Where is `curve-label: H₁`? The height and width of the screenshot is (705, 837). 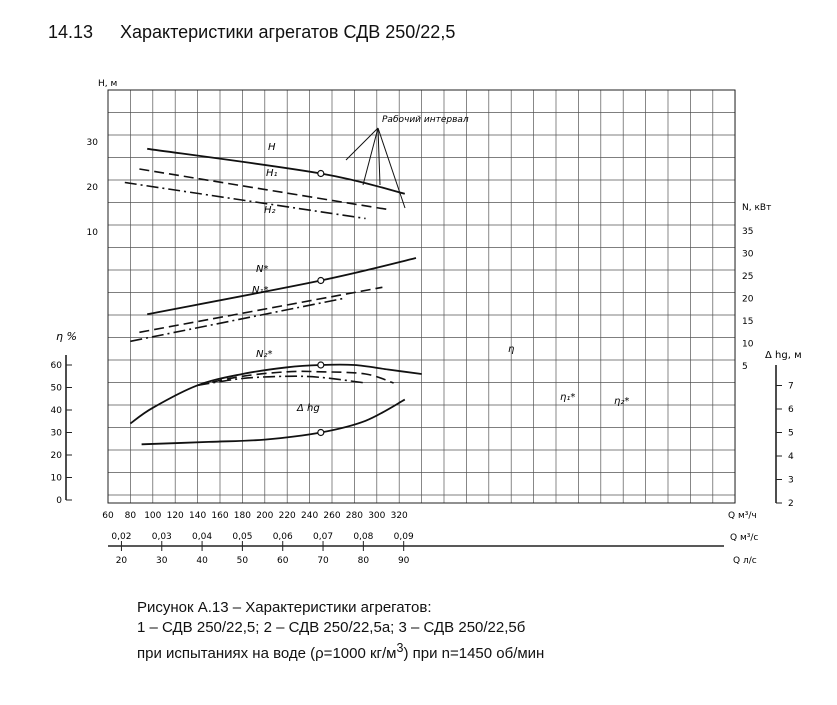
curve-label: H₁ is located at coordinates (272, 173).